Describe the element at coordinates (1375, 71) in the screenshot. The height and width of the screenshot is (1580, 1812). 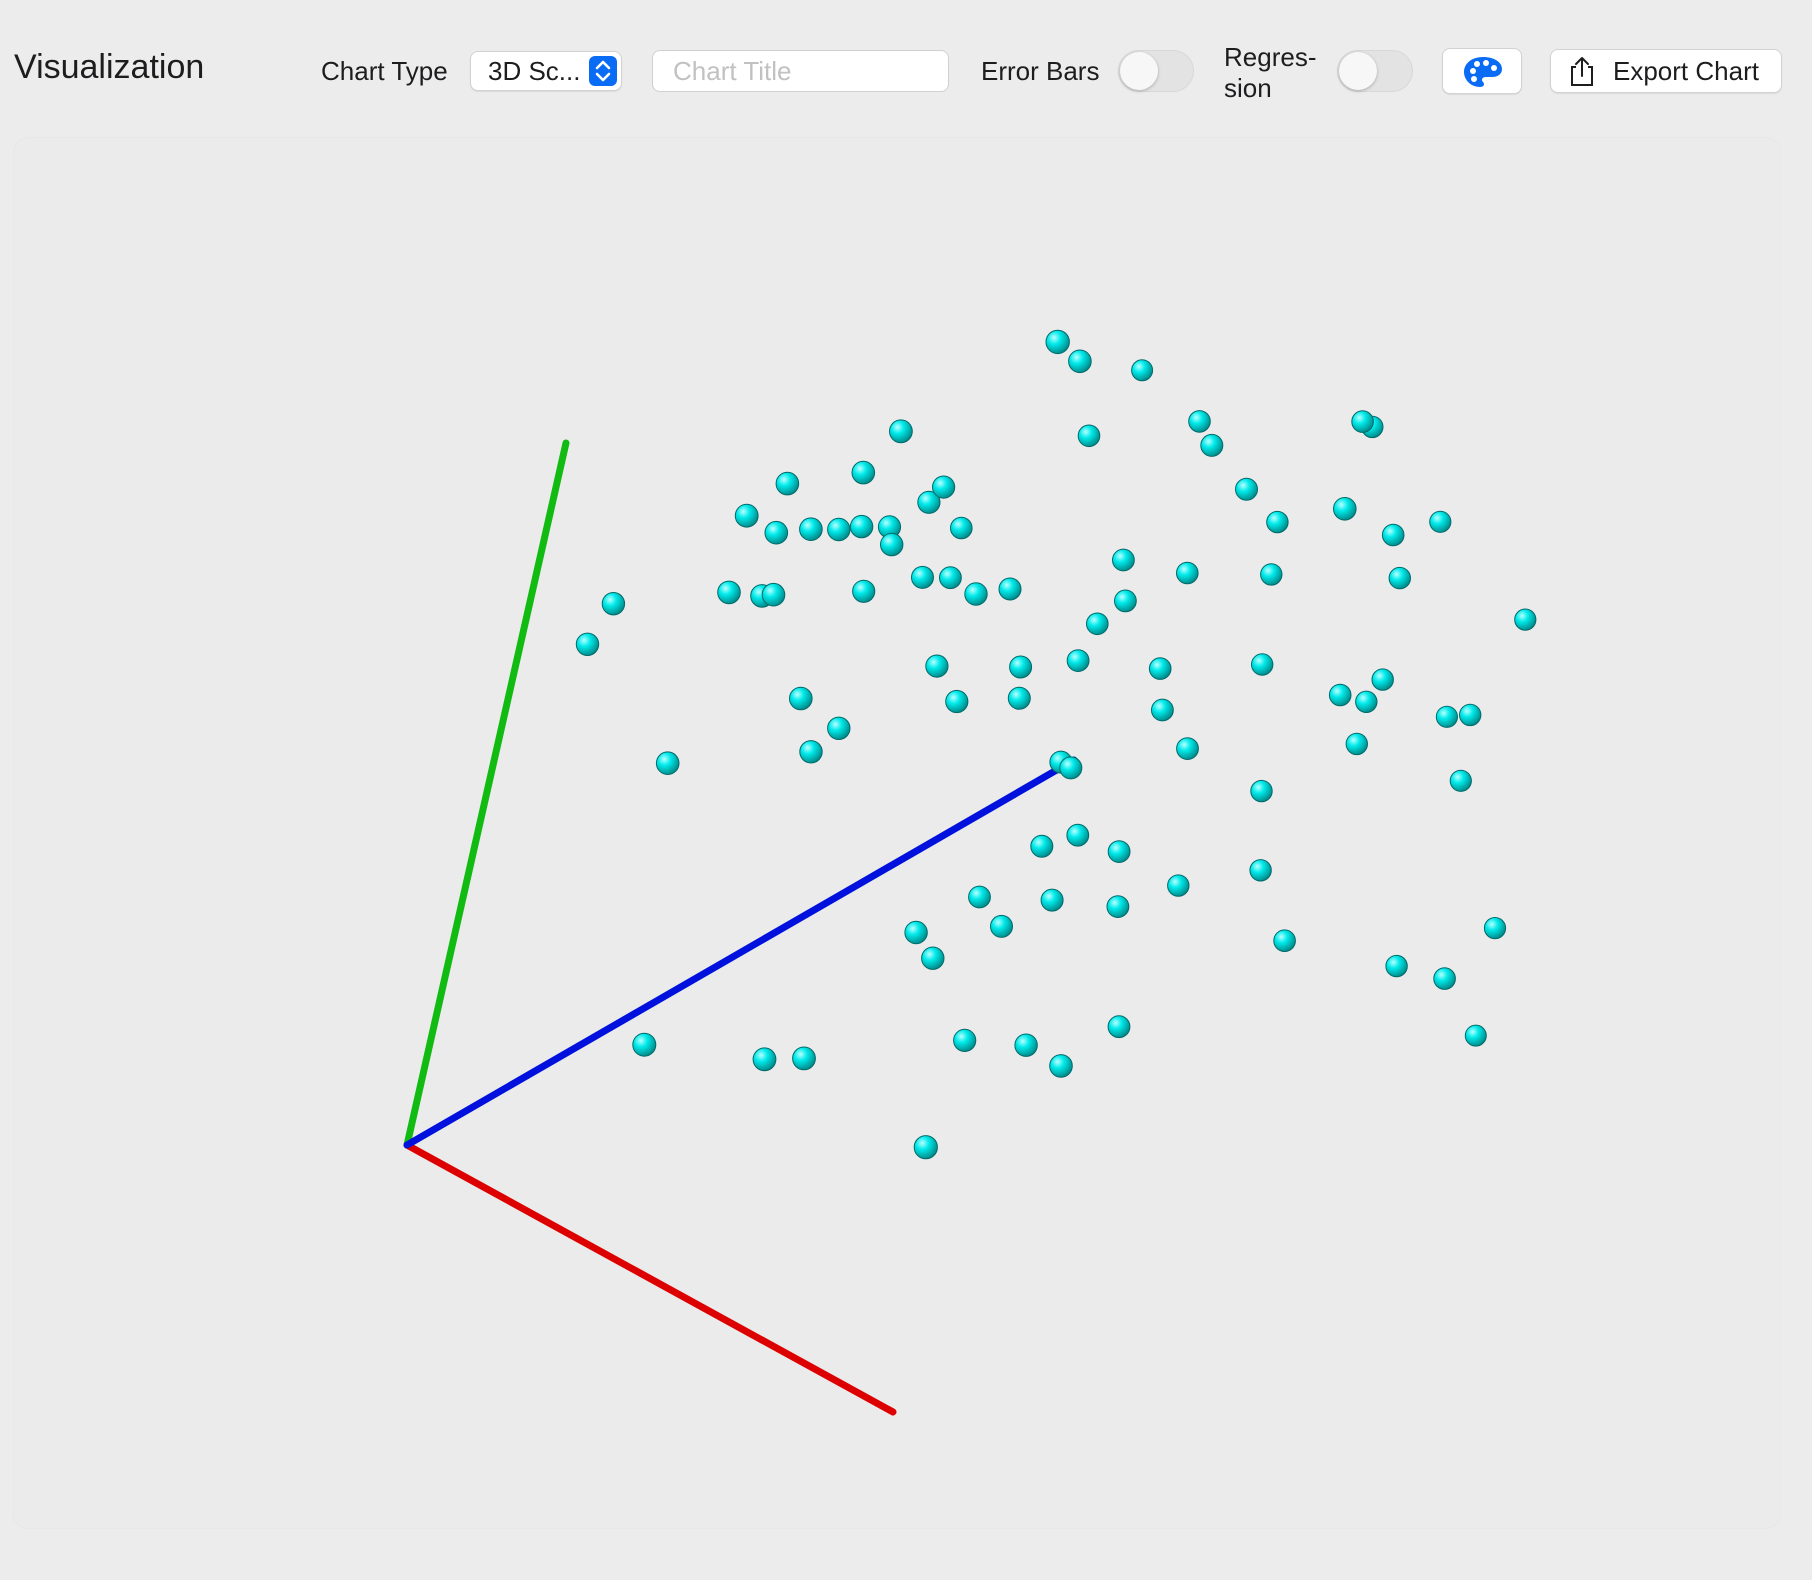
I see `regression-toggle` at that location.